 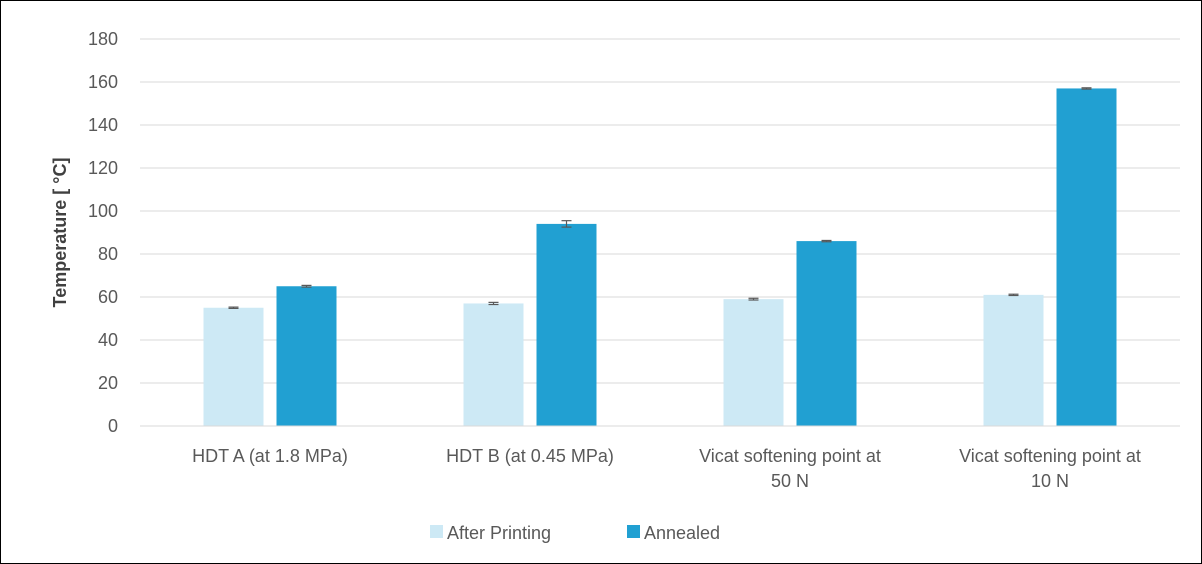 What do you see at coordinates (530, 456) in the screenshot?
I see `x-category-label: HDT B (at 0.45 MPa)` at bounding box center [530, 456].